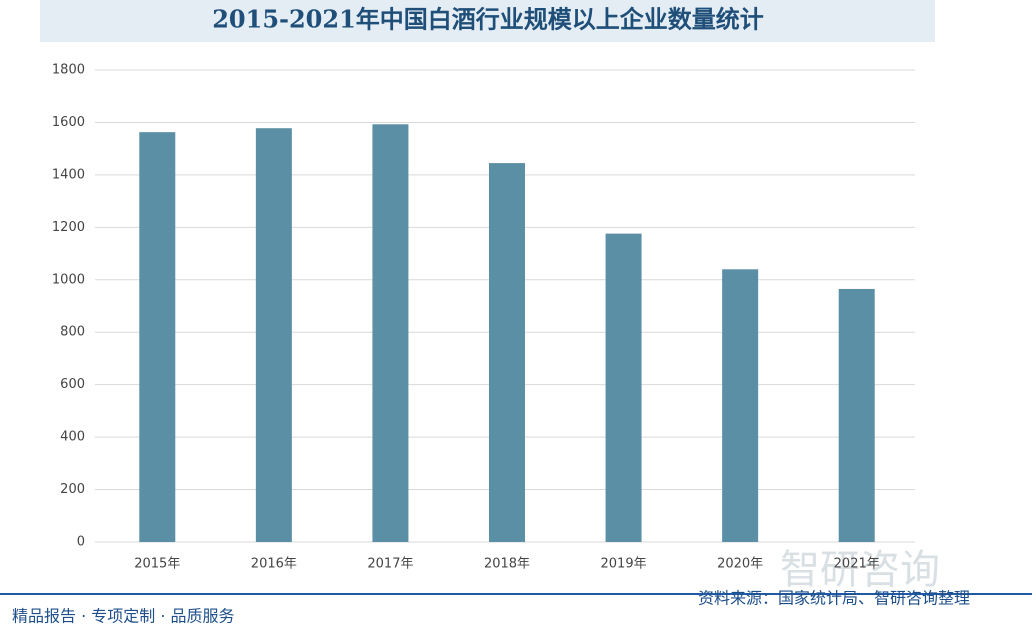 This screenshot has height=639, width=1032. Describe the element at coordinates (157, 564) in the screenshot. I see `x-tick-label: 2015年` at that location.